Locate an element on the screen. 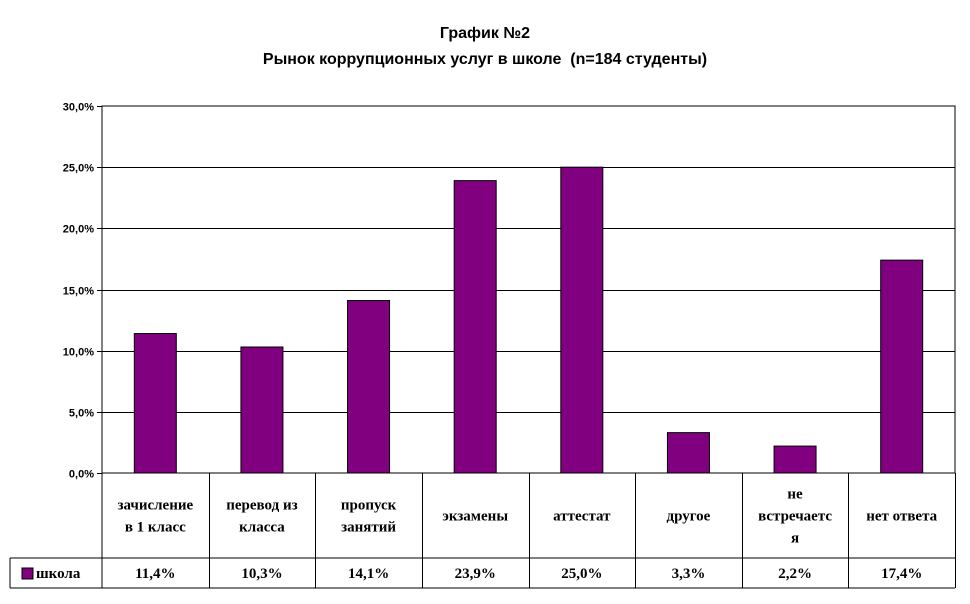  y-tick-label: 20,0% is located at coordinates (78, 230).